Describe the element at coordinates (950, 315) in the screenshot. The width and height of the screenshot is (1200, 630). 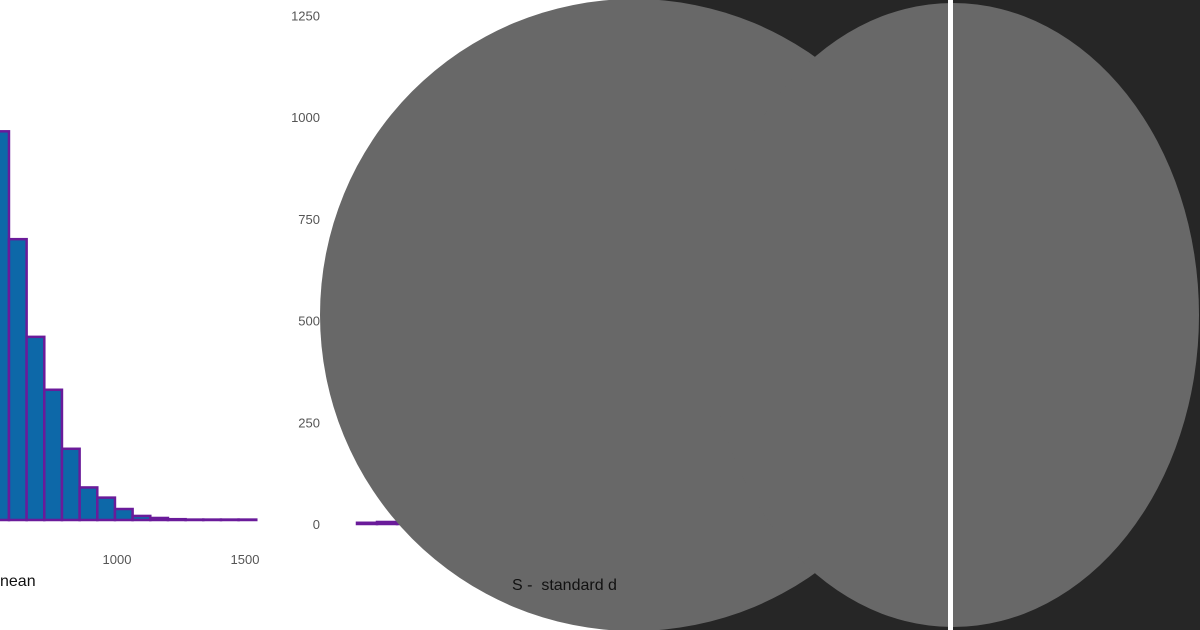
I see `panel-divider` at that location.